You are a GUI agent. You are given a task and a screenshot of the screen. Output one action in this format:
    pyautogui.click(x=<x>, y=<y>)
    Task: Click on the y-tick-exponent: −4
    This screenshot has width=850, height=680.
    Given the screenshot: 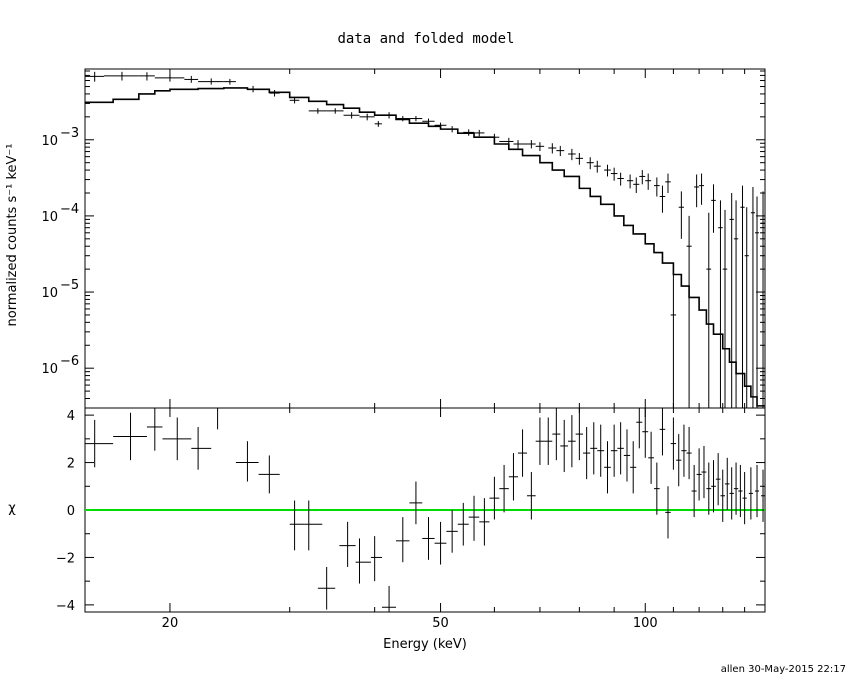 What is the action you would take?
    pyautogui.click(x=69, y=209)
    